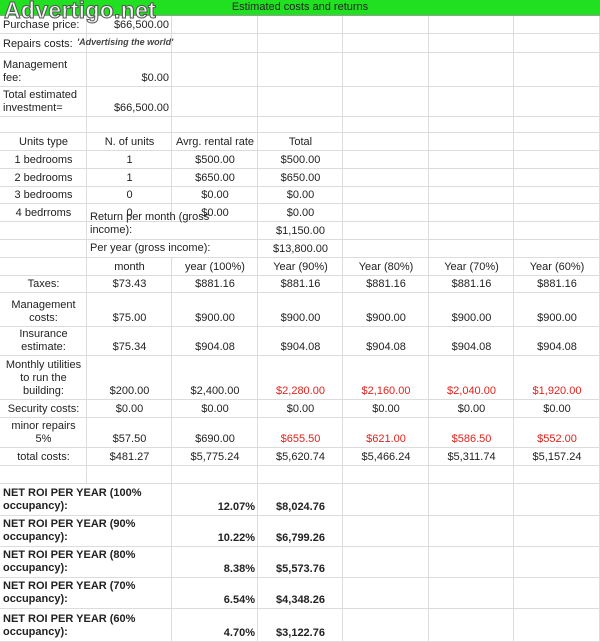  What do you see at coordinates (129, 178) in the screenshot?
I see `units-value: 1` at bounding box center [129, 178].